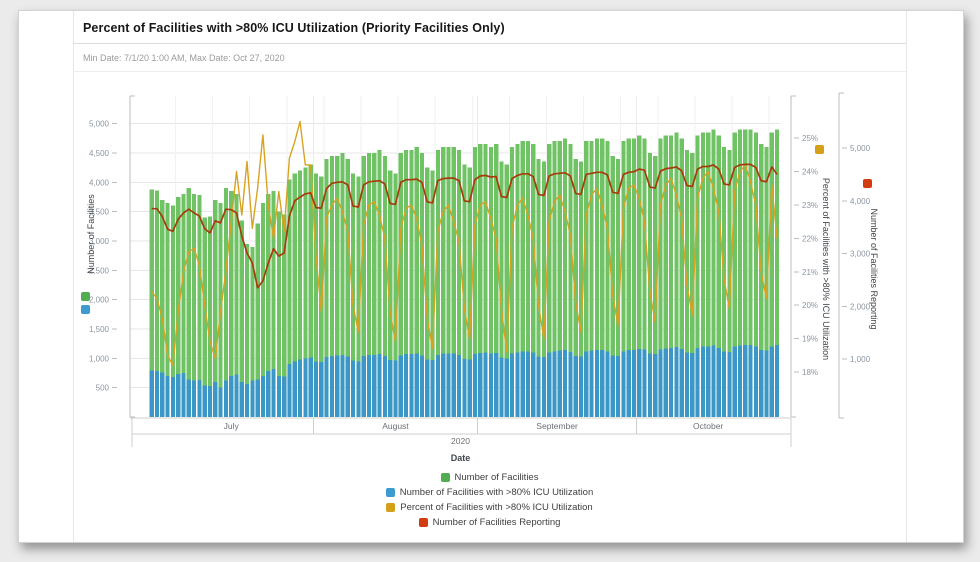  Describe the element at coordinates (91, 234) in the screenshot. I see `svg-text: Number of Facilities` at that location.